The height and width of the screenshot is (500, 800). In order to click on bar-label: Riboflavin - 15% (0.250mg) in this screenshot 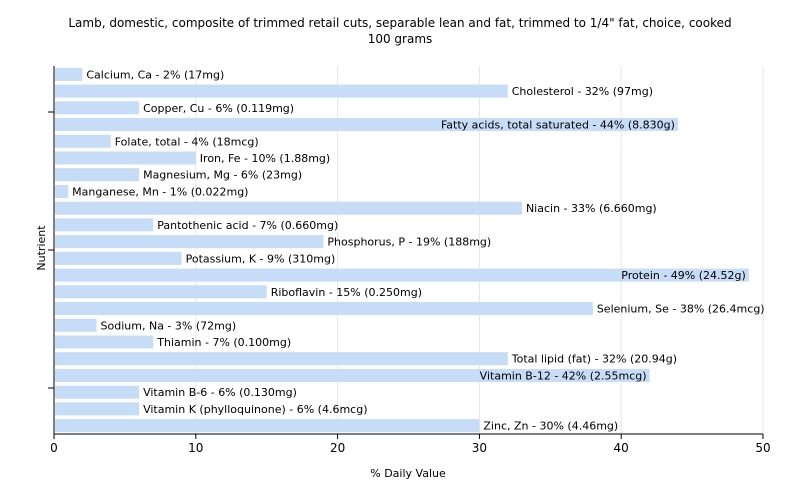, I will do `click(346, 292)`.